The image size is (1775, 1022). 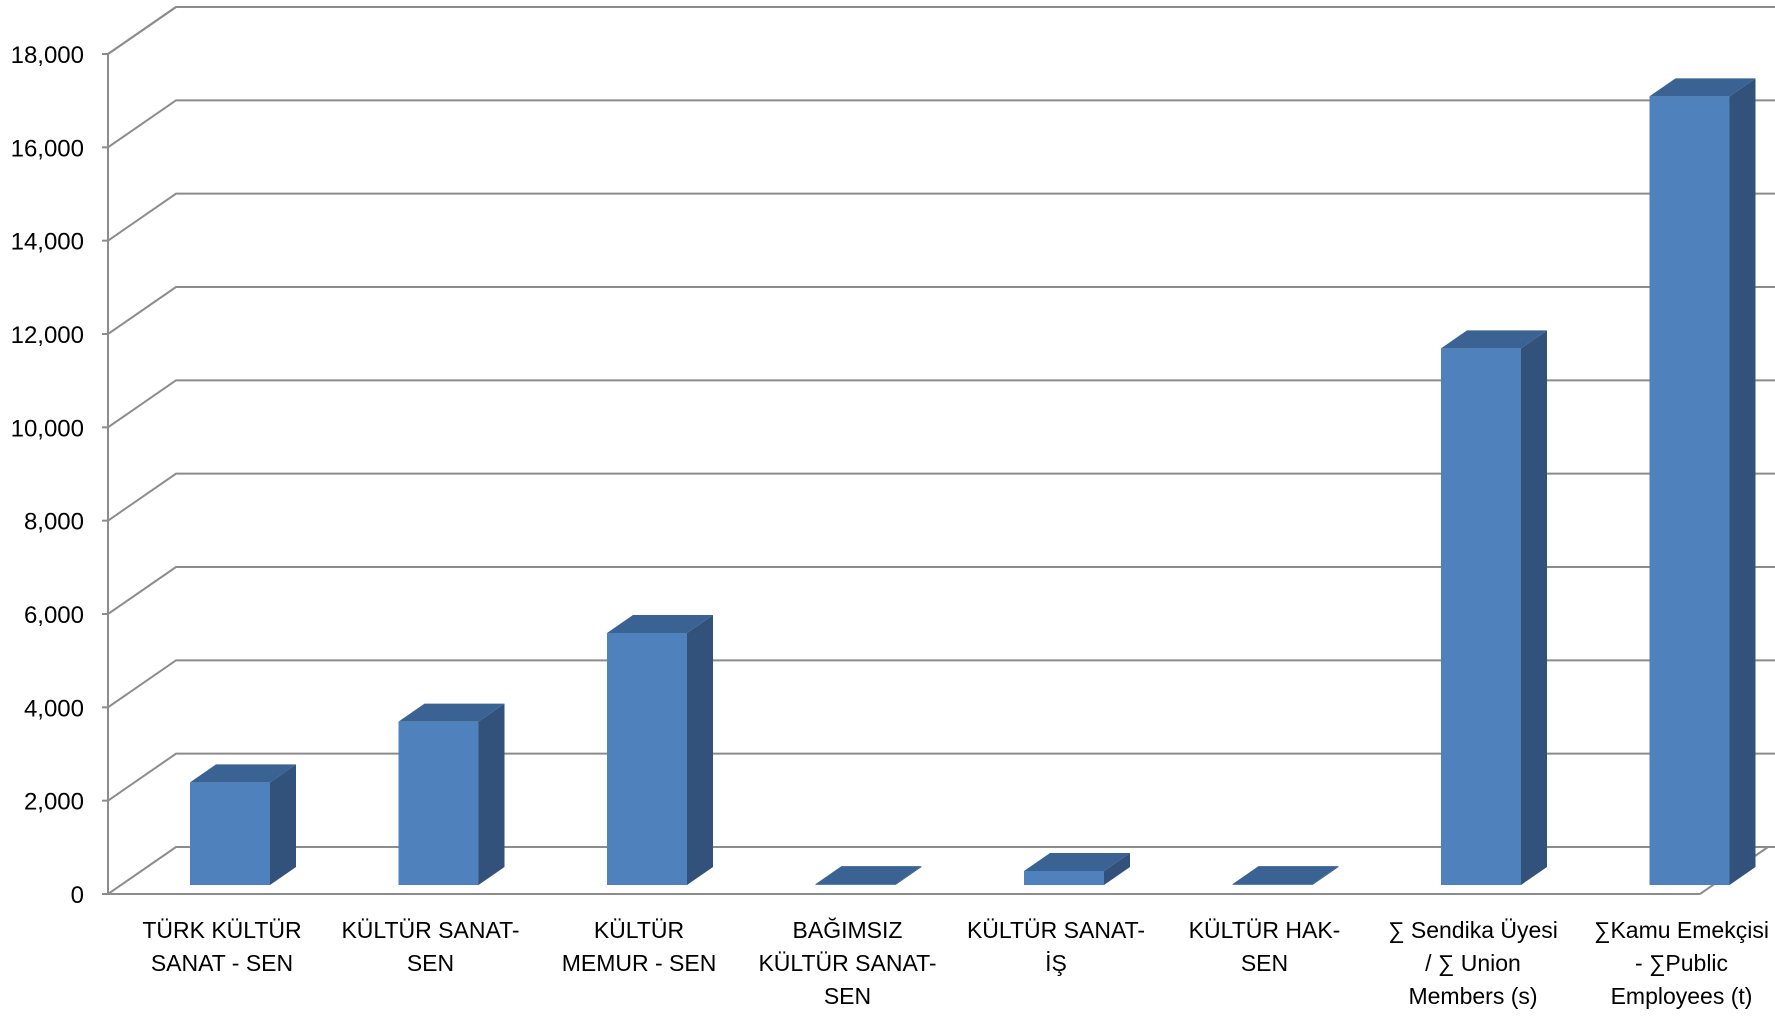 What do you see at coordinates (1473, 930) in the screenshot?
I see `x-category-label-line: ∑ Sendika Üyesi` at bounding box center [1473, 930].